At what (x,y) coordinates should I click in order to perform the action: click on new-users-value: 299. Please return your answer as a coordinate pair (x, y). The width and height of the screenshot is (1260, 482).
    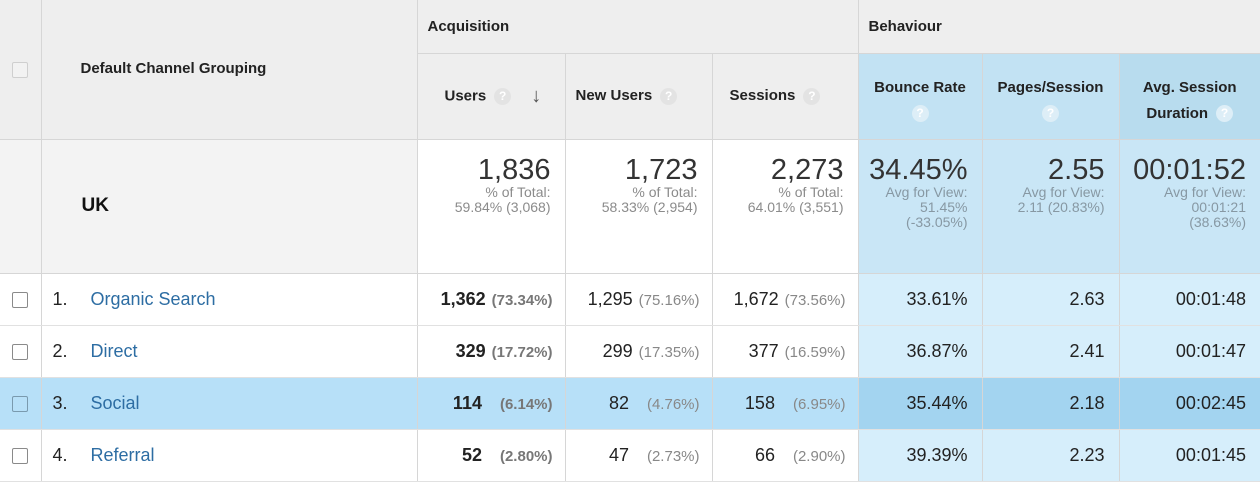
    Looking at the image, I should click on (617, 350).